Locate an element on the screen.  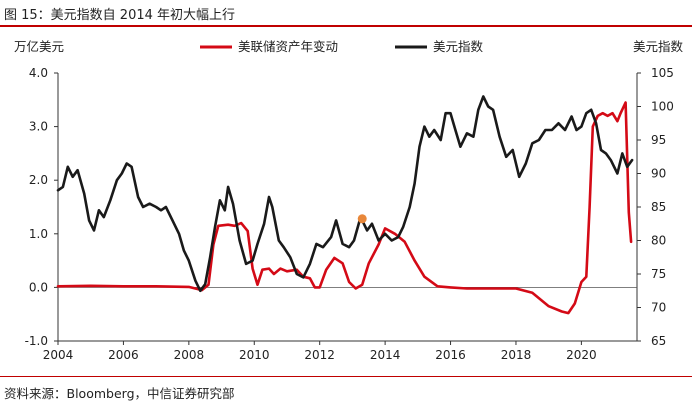
y-right-tick-label: 80 is located at coordinates (658, 241).